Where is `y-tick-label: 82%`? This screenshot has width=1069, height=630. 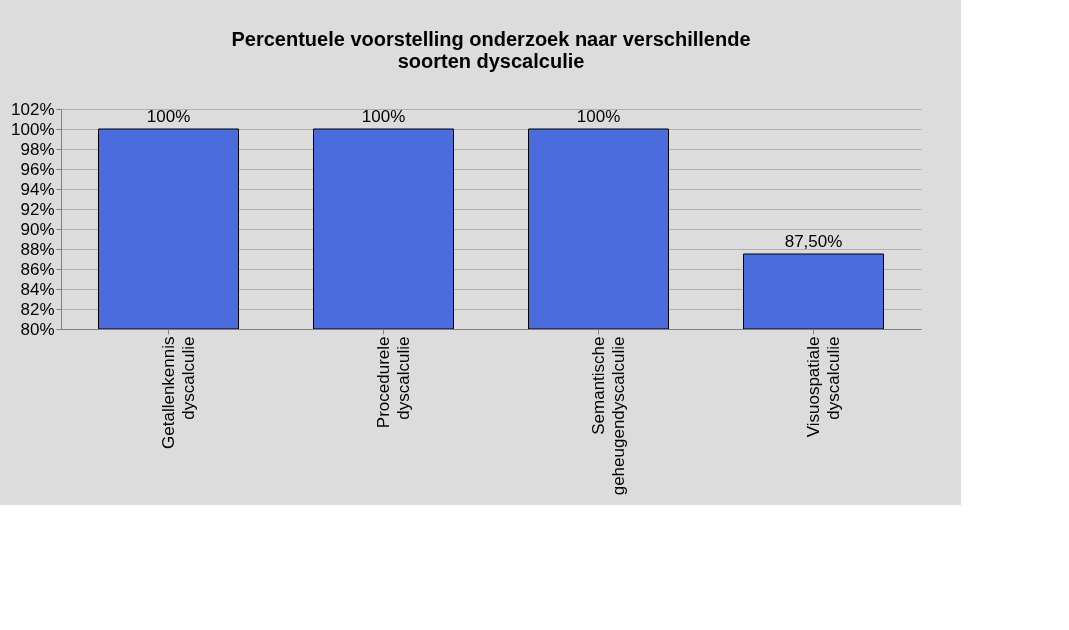 y-tick-label: 82% is located at coordinates (37, 309).